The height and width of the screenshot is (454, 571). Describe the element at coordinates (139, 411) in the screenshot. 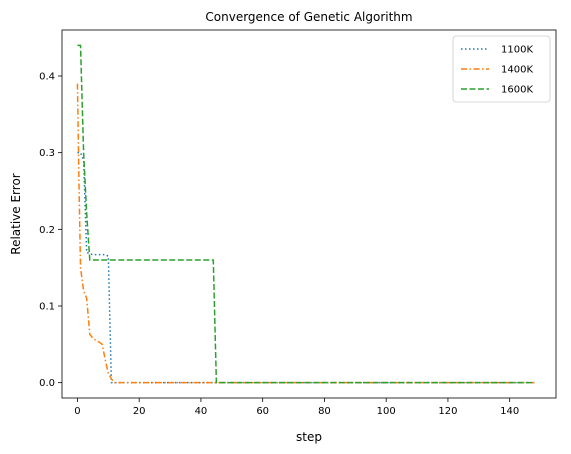

I see `x-tick-label: 20` at that location.